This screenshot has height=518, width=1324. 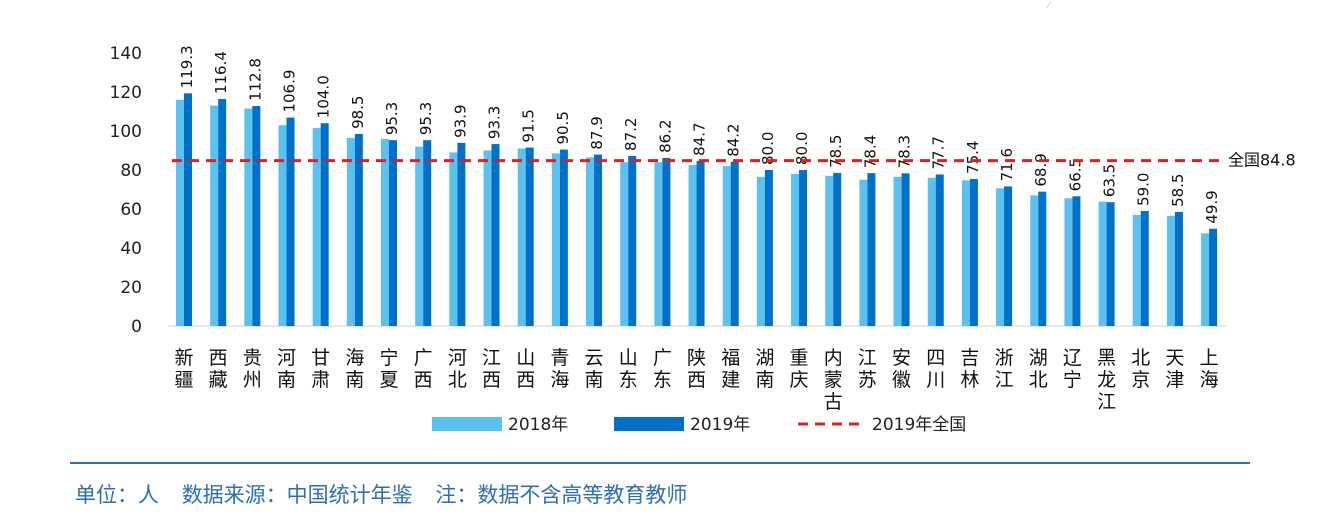 What do you see at coordinates (935, 358) in the screenshot?
I see `category-label-char: 四` at bounding box center [935, 358].